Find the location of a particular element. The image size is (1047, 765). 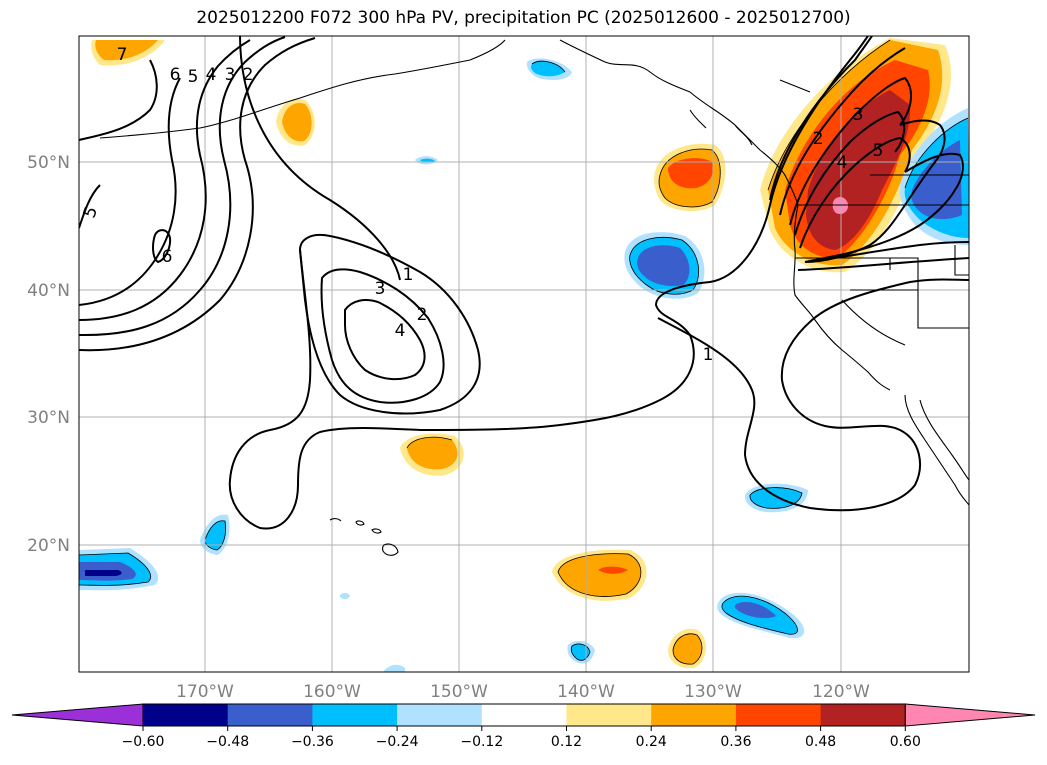

lon-label: 140°W is located at coordinates (586, 692).